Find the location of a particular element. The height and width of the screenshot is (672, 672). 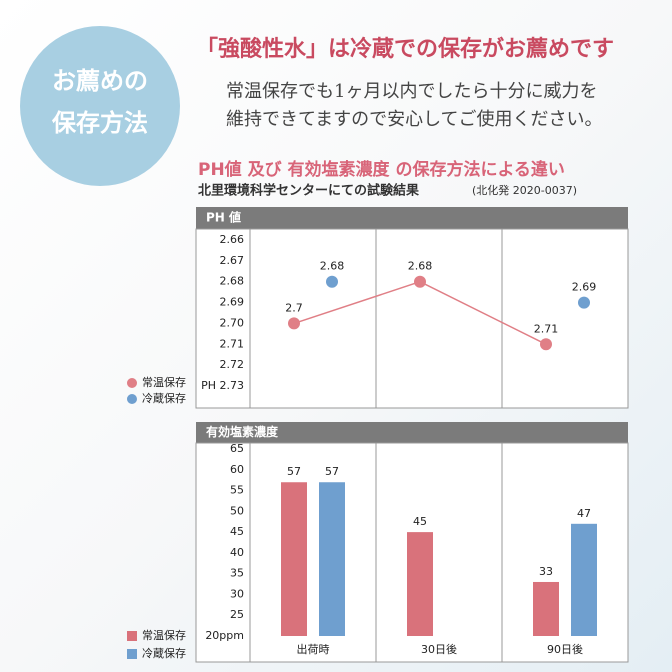

badge-circle is located at coordinates (100, 106).